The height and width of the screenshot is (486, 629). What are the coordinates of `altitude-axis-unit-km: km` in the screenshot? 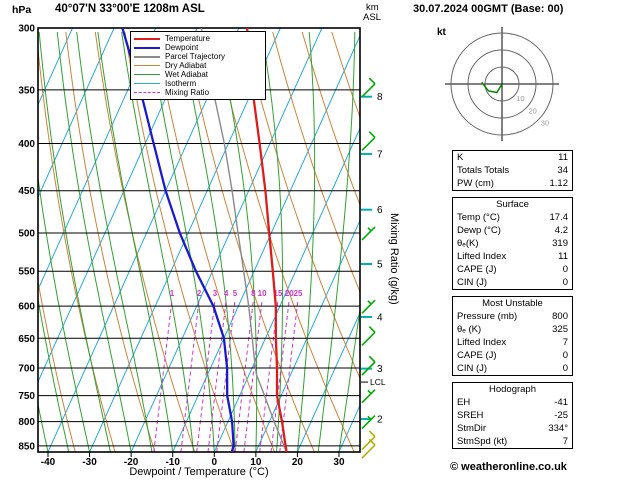 It's located at (372, 7).